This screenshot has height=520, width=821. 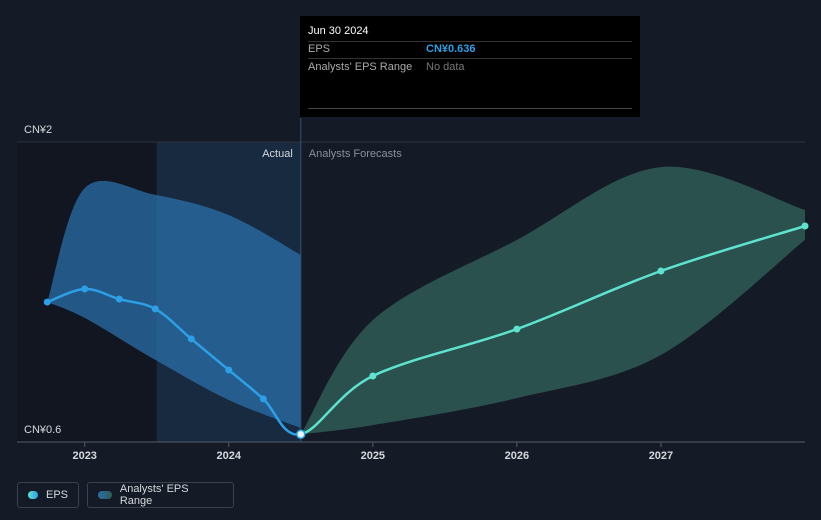 What do you see at coordinates (319, 49) in the screenshot?
I see `tooltip-key: EPS` at bounding box center [319, 49].